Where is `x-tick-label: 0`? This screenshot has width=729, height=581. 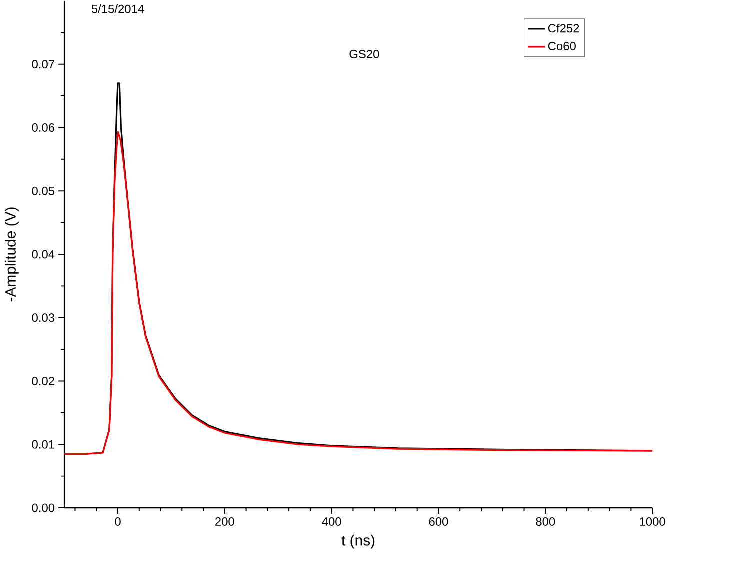
x-tick-label: 0 is located at coordinates (118, 522).